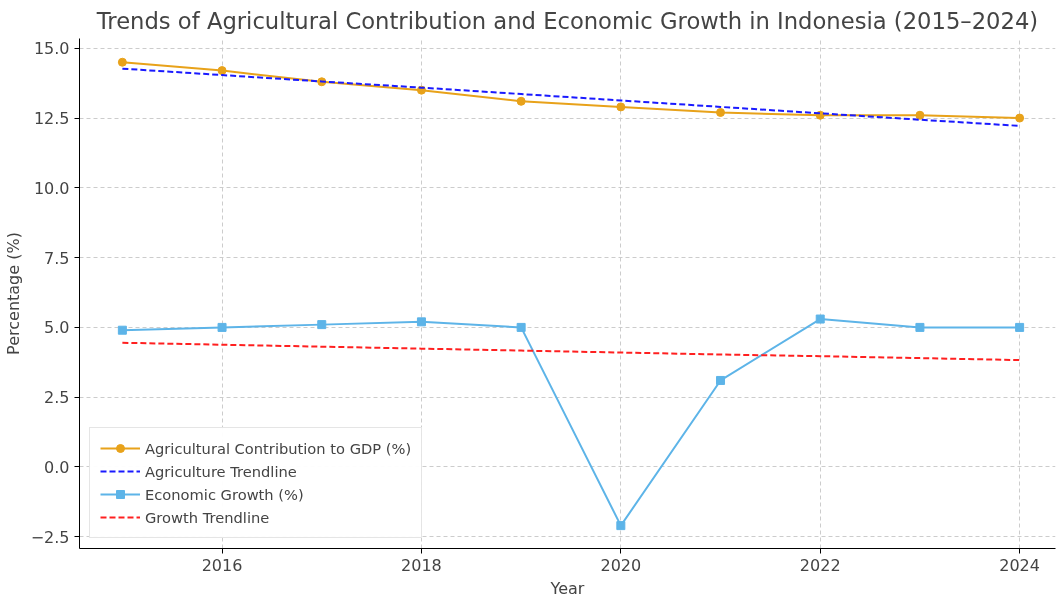 The image size is (1064, 605). What do you see at coordinates (57, 328) in the screenshot?
I see `y-tick-label: 5.0` at bounding box center [57, 328].